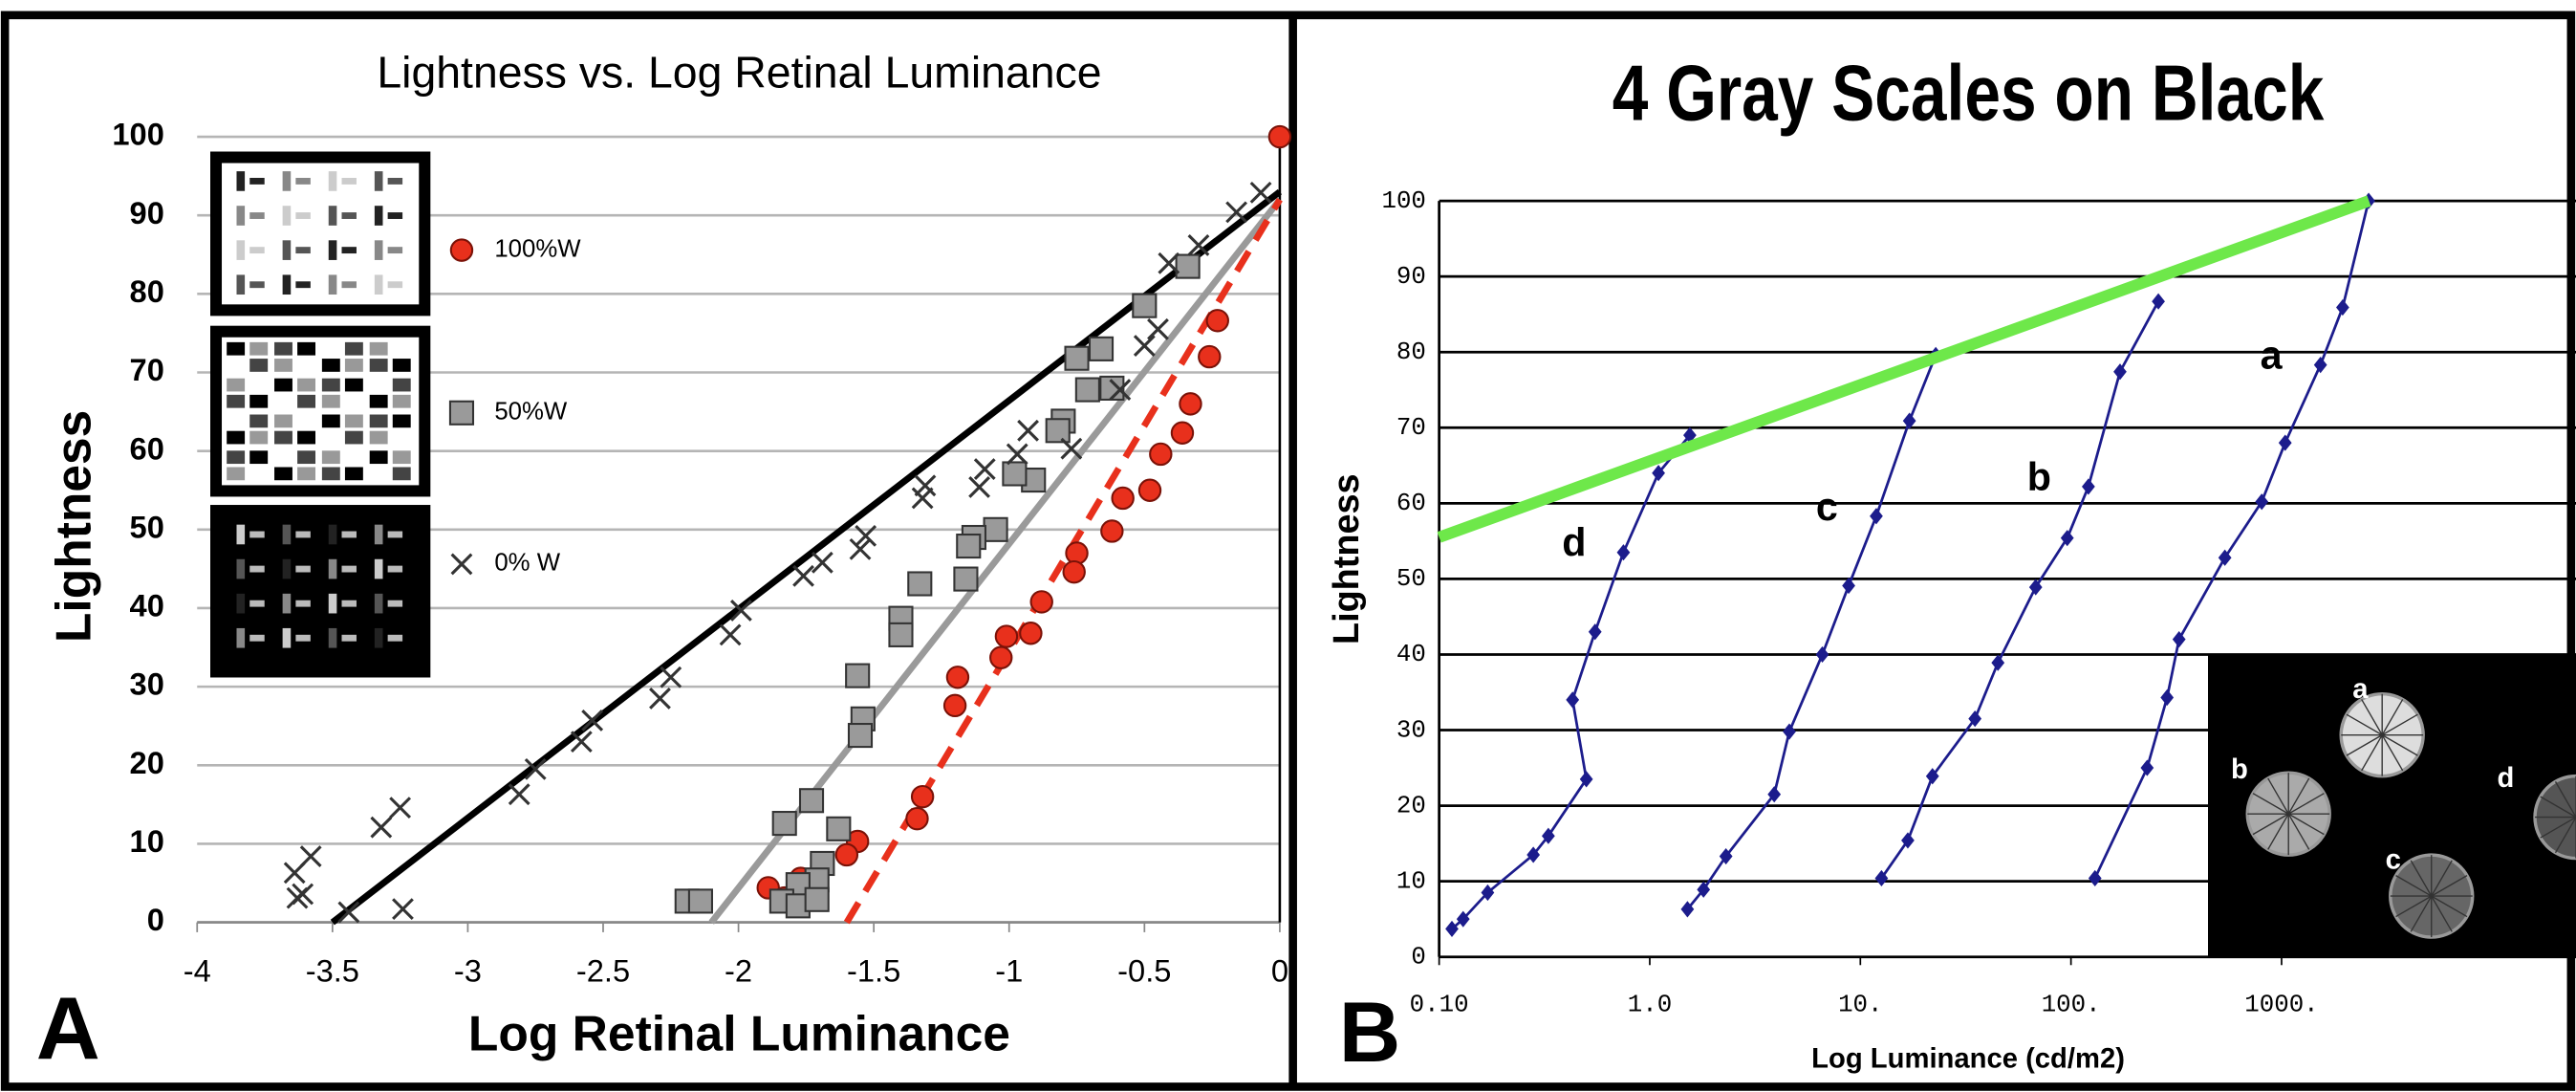 The height and width of the screenshot is (1092, 2576). I want to click on legend-label: 100%W, so click(537, 248).